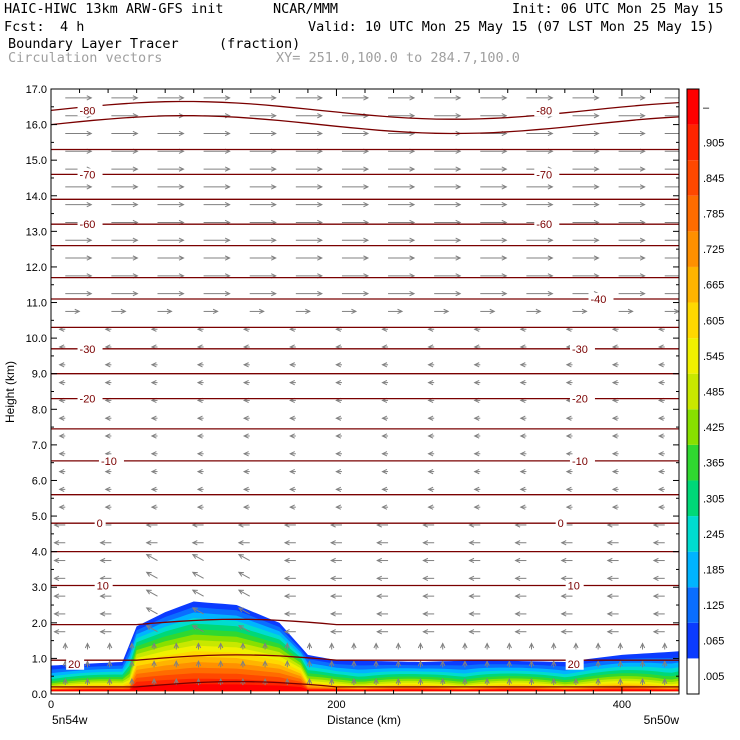 The width and height of the screenshot is (740, 740). What do you see at coordinates (398, 58) in the screenshot?
I see `xy-range: XY= 251.0,100.0 to 284.7,100.0` at bounding box center [398, 58].